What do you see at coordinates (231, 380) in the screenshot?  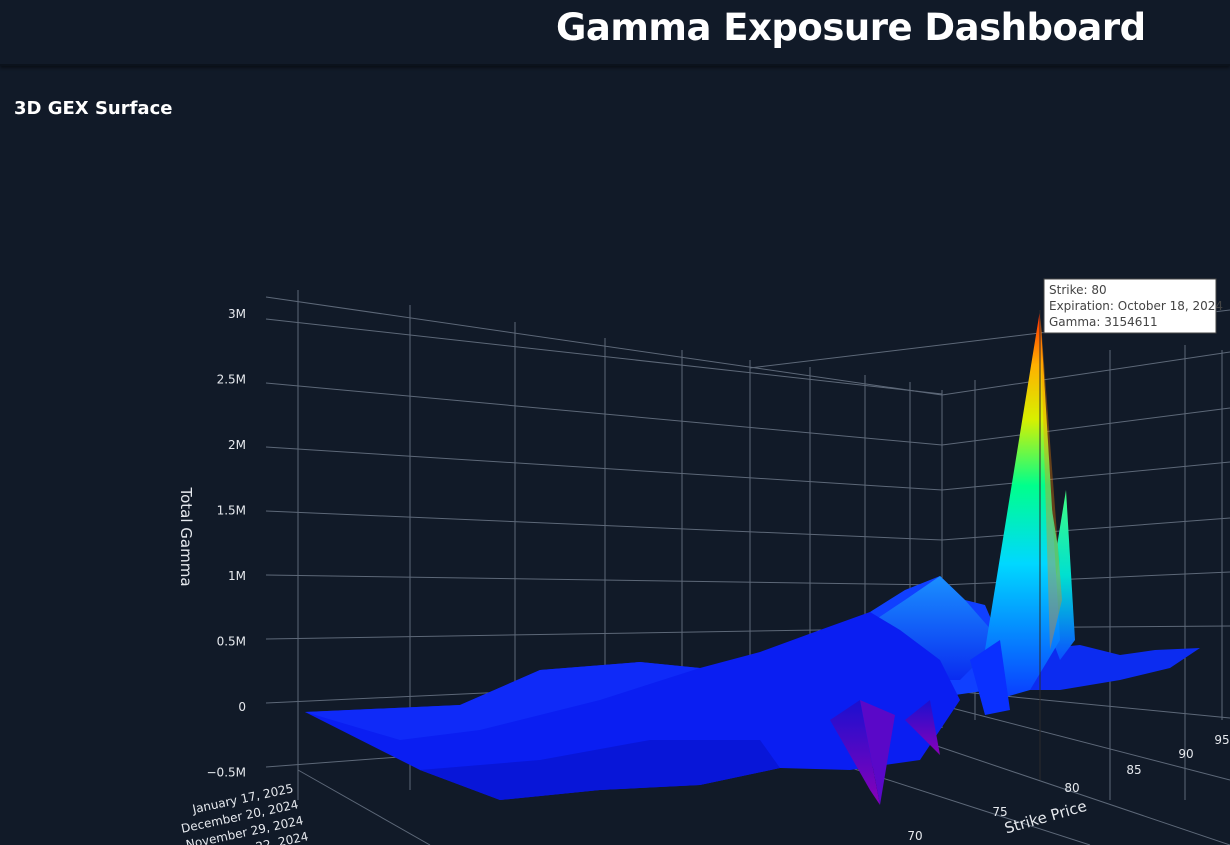 I see `z-tick-label: 2.5M` at bounding box center [231, 380].